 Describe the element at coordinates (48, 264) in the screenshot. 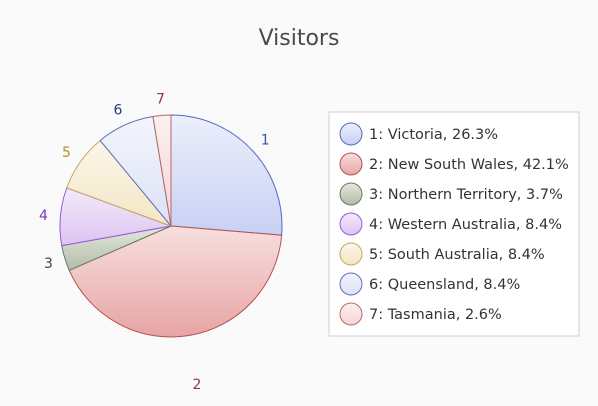

I see `slice-label-3: 3` at that location.